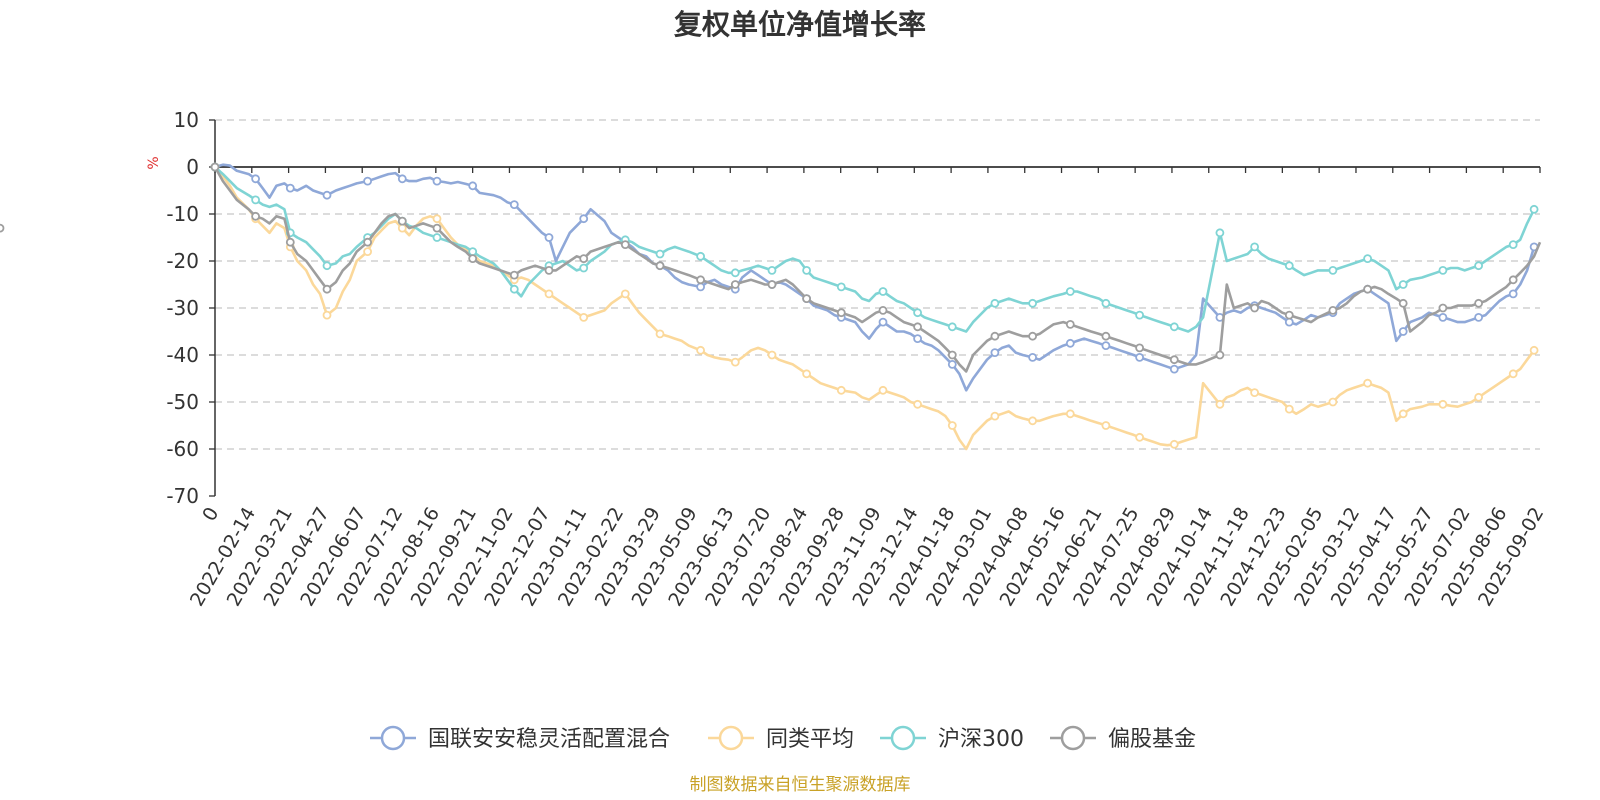 The width and height of the screenshot is (1600, 800). Describe the element at coordinates (190, 308) in the screenshot. I see `y-axis-ticks: 10 0 -10 -20 -30 -40 -50 -60 -70` at that location.